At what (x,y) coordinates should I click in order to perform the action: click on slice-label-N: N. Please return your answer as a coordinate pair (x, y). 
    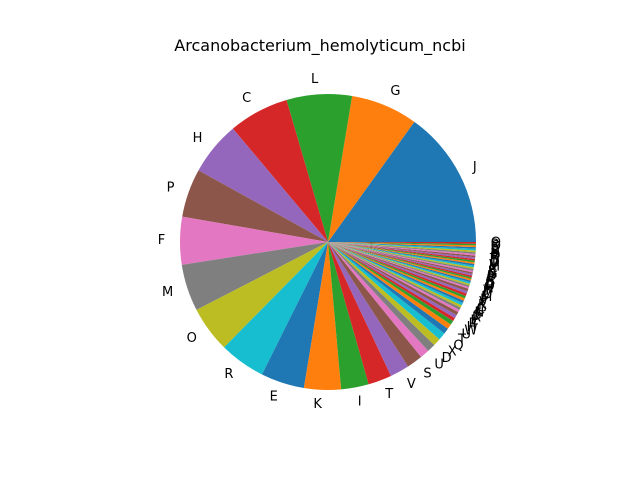
    Looking at the image, I should click on (480, 312).